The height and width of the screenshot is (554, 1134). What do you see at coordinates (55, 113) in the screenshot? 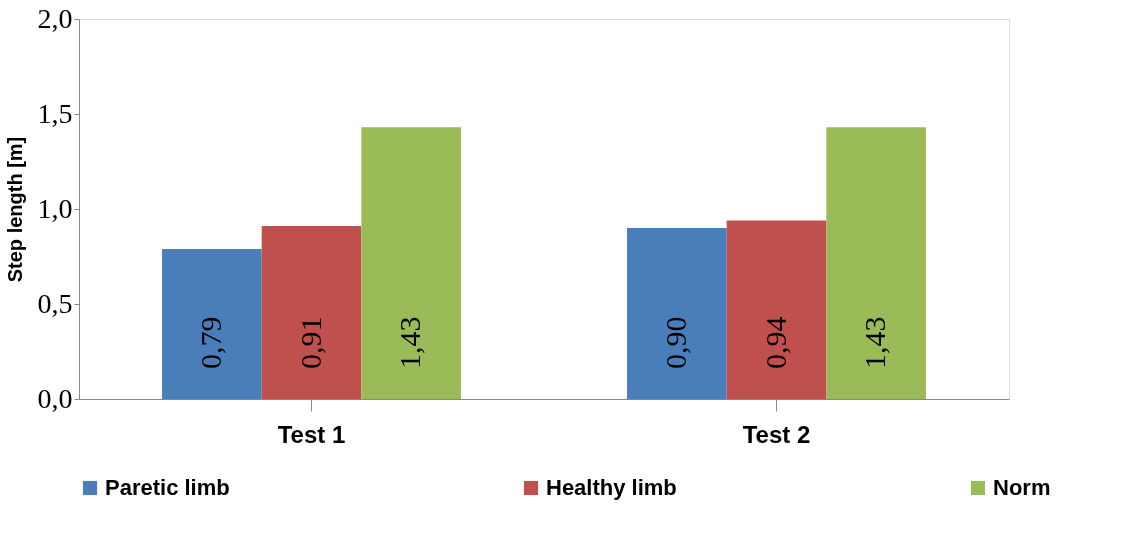
I see `y-tick-label: 1,5` at bounding box center [55, 113].